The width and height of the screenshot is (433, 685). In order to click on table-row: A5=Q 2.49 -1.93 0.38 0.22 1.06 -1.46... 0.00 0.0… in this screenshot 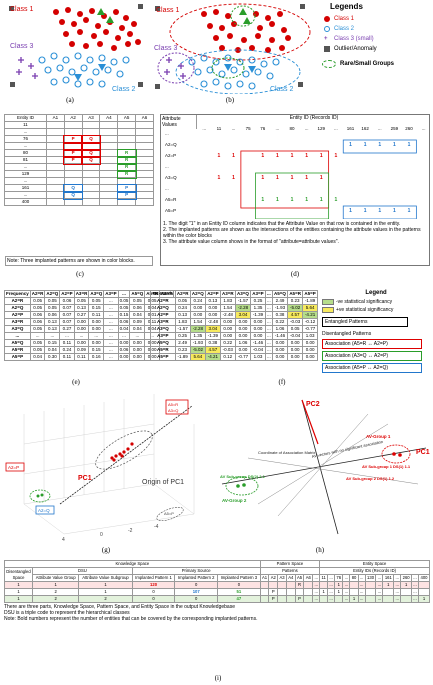, I will do `click(234, 343)`.